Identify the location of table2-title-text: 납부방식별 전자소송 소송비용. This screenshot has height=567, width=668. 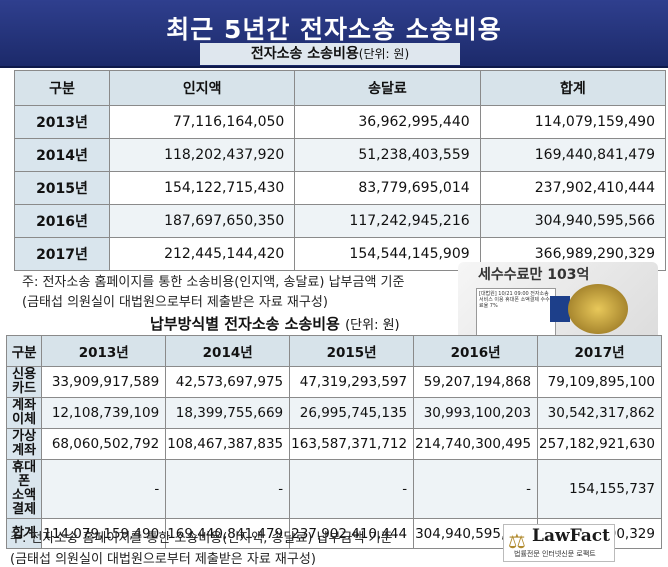
(245, 324).